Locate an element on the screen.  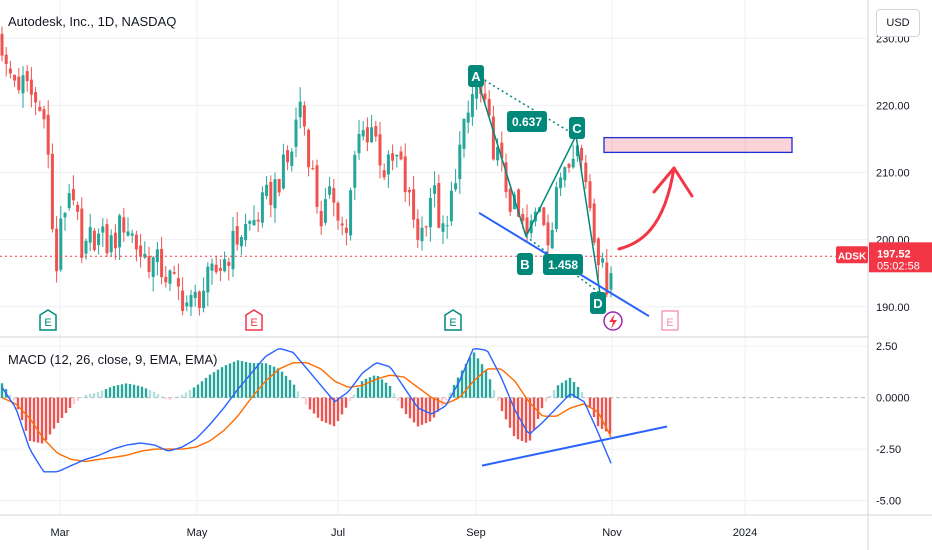
x-tick-label: 2024 is located at coordinates (745, 533).